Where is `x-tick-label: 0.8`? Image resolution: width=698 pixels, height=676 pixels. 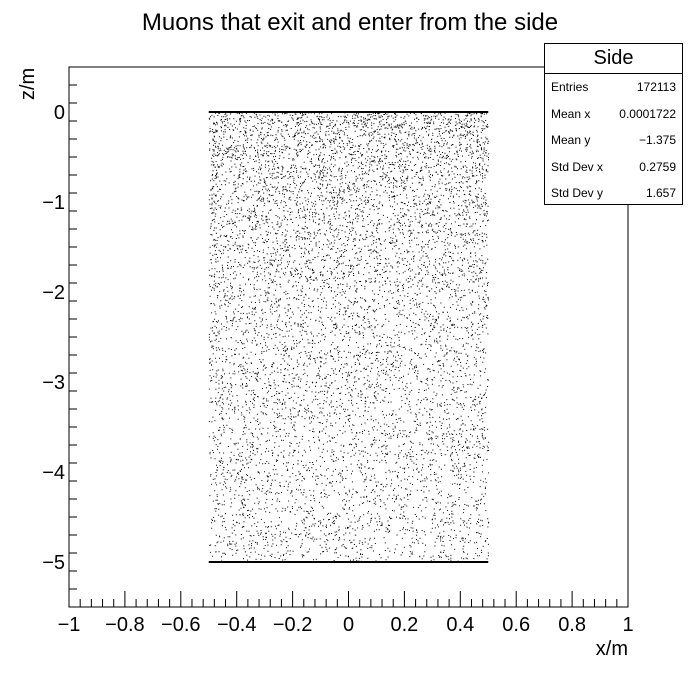 x-tick-label: 0.8 is located at coordinates (572, 625).